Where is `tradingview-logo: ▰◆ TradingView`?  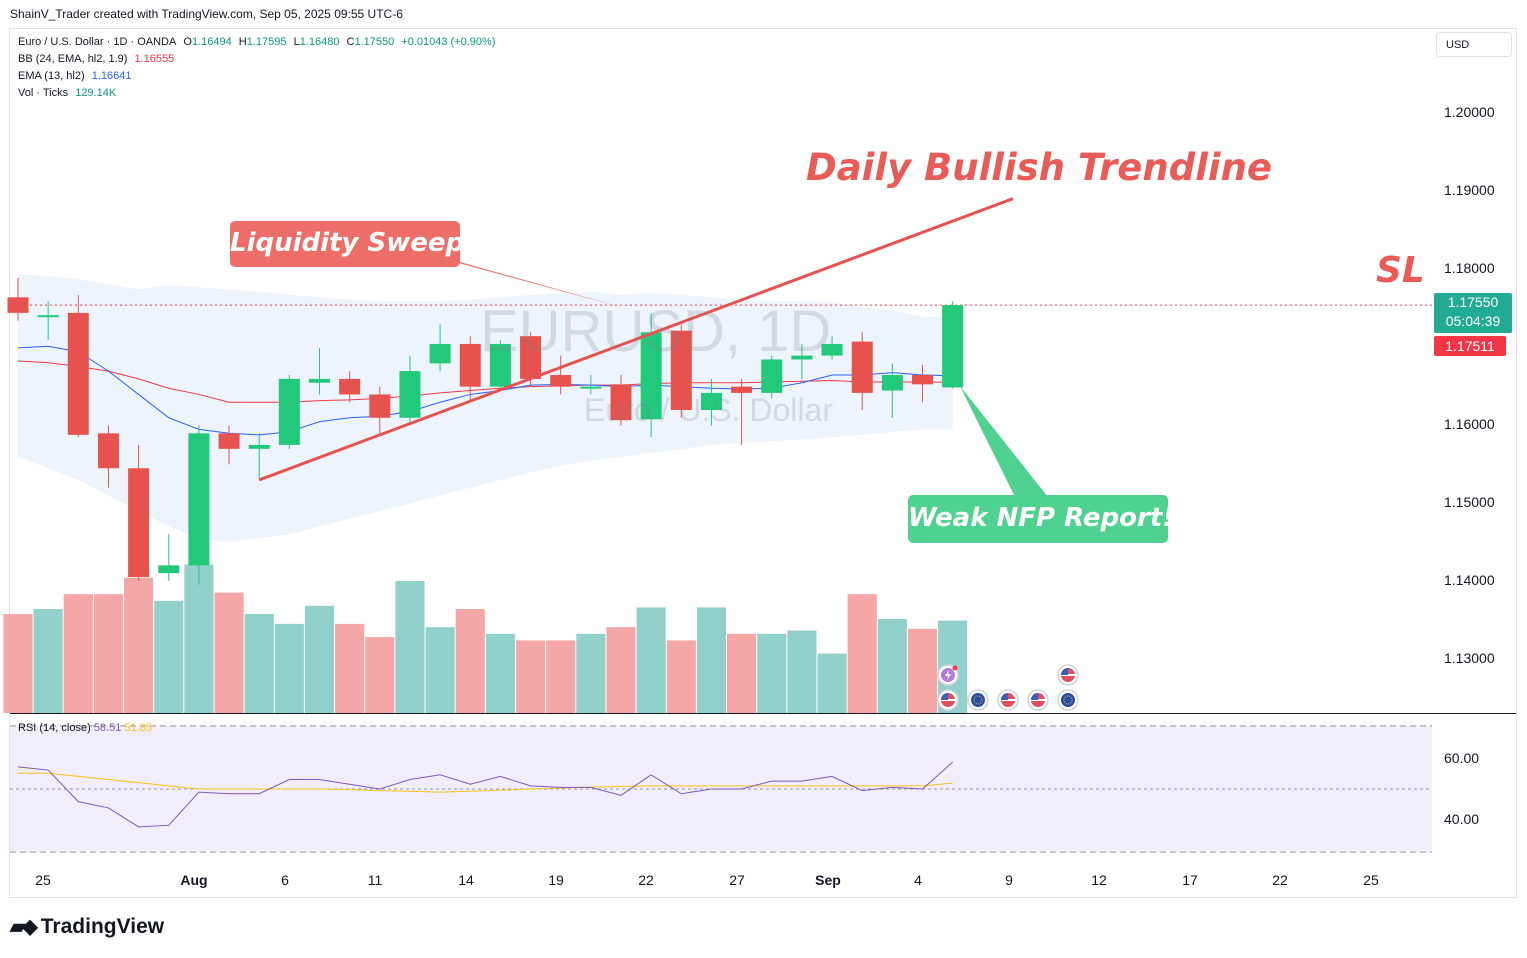 tradingview-logo: ▰◆ TradingView is located at coordinates (87, 926).